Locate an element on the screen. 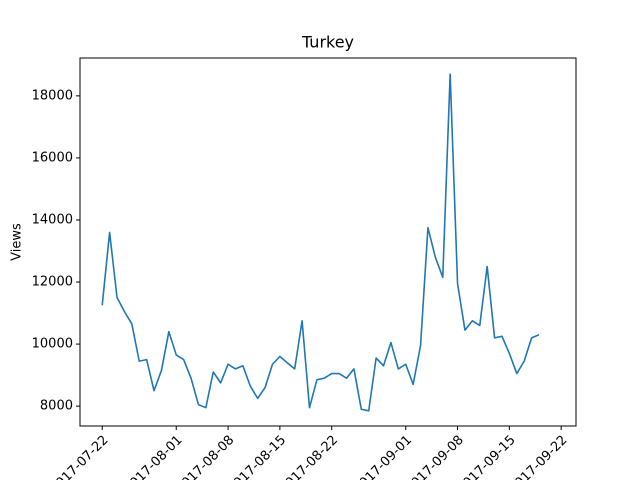  y-tick-label: 18000 is located at coordinates (52, 95).